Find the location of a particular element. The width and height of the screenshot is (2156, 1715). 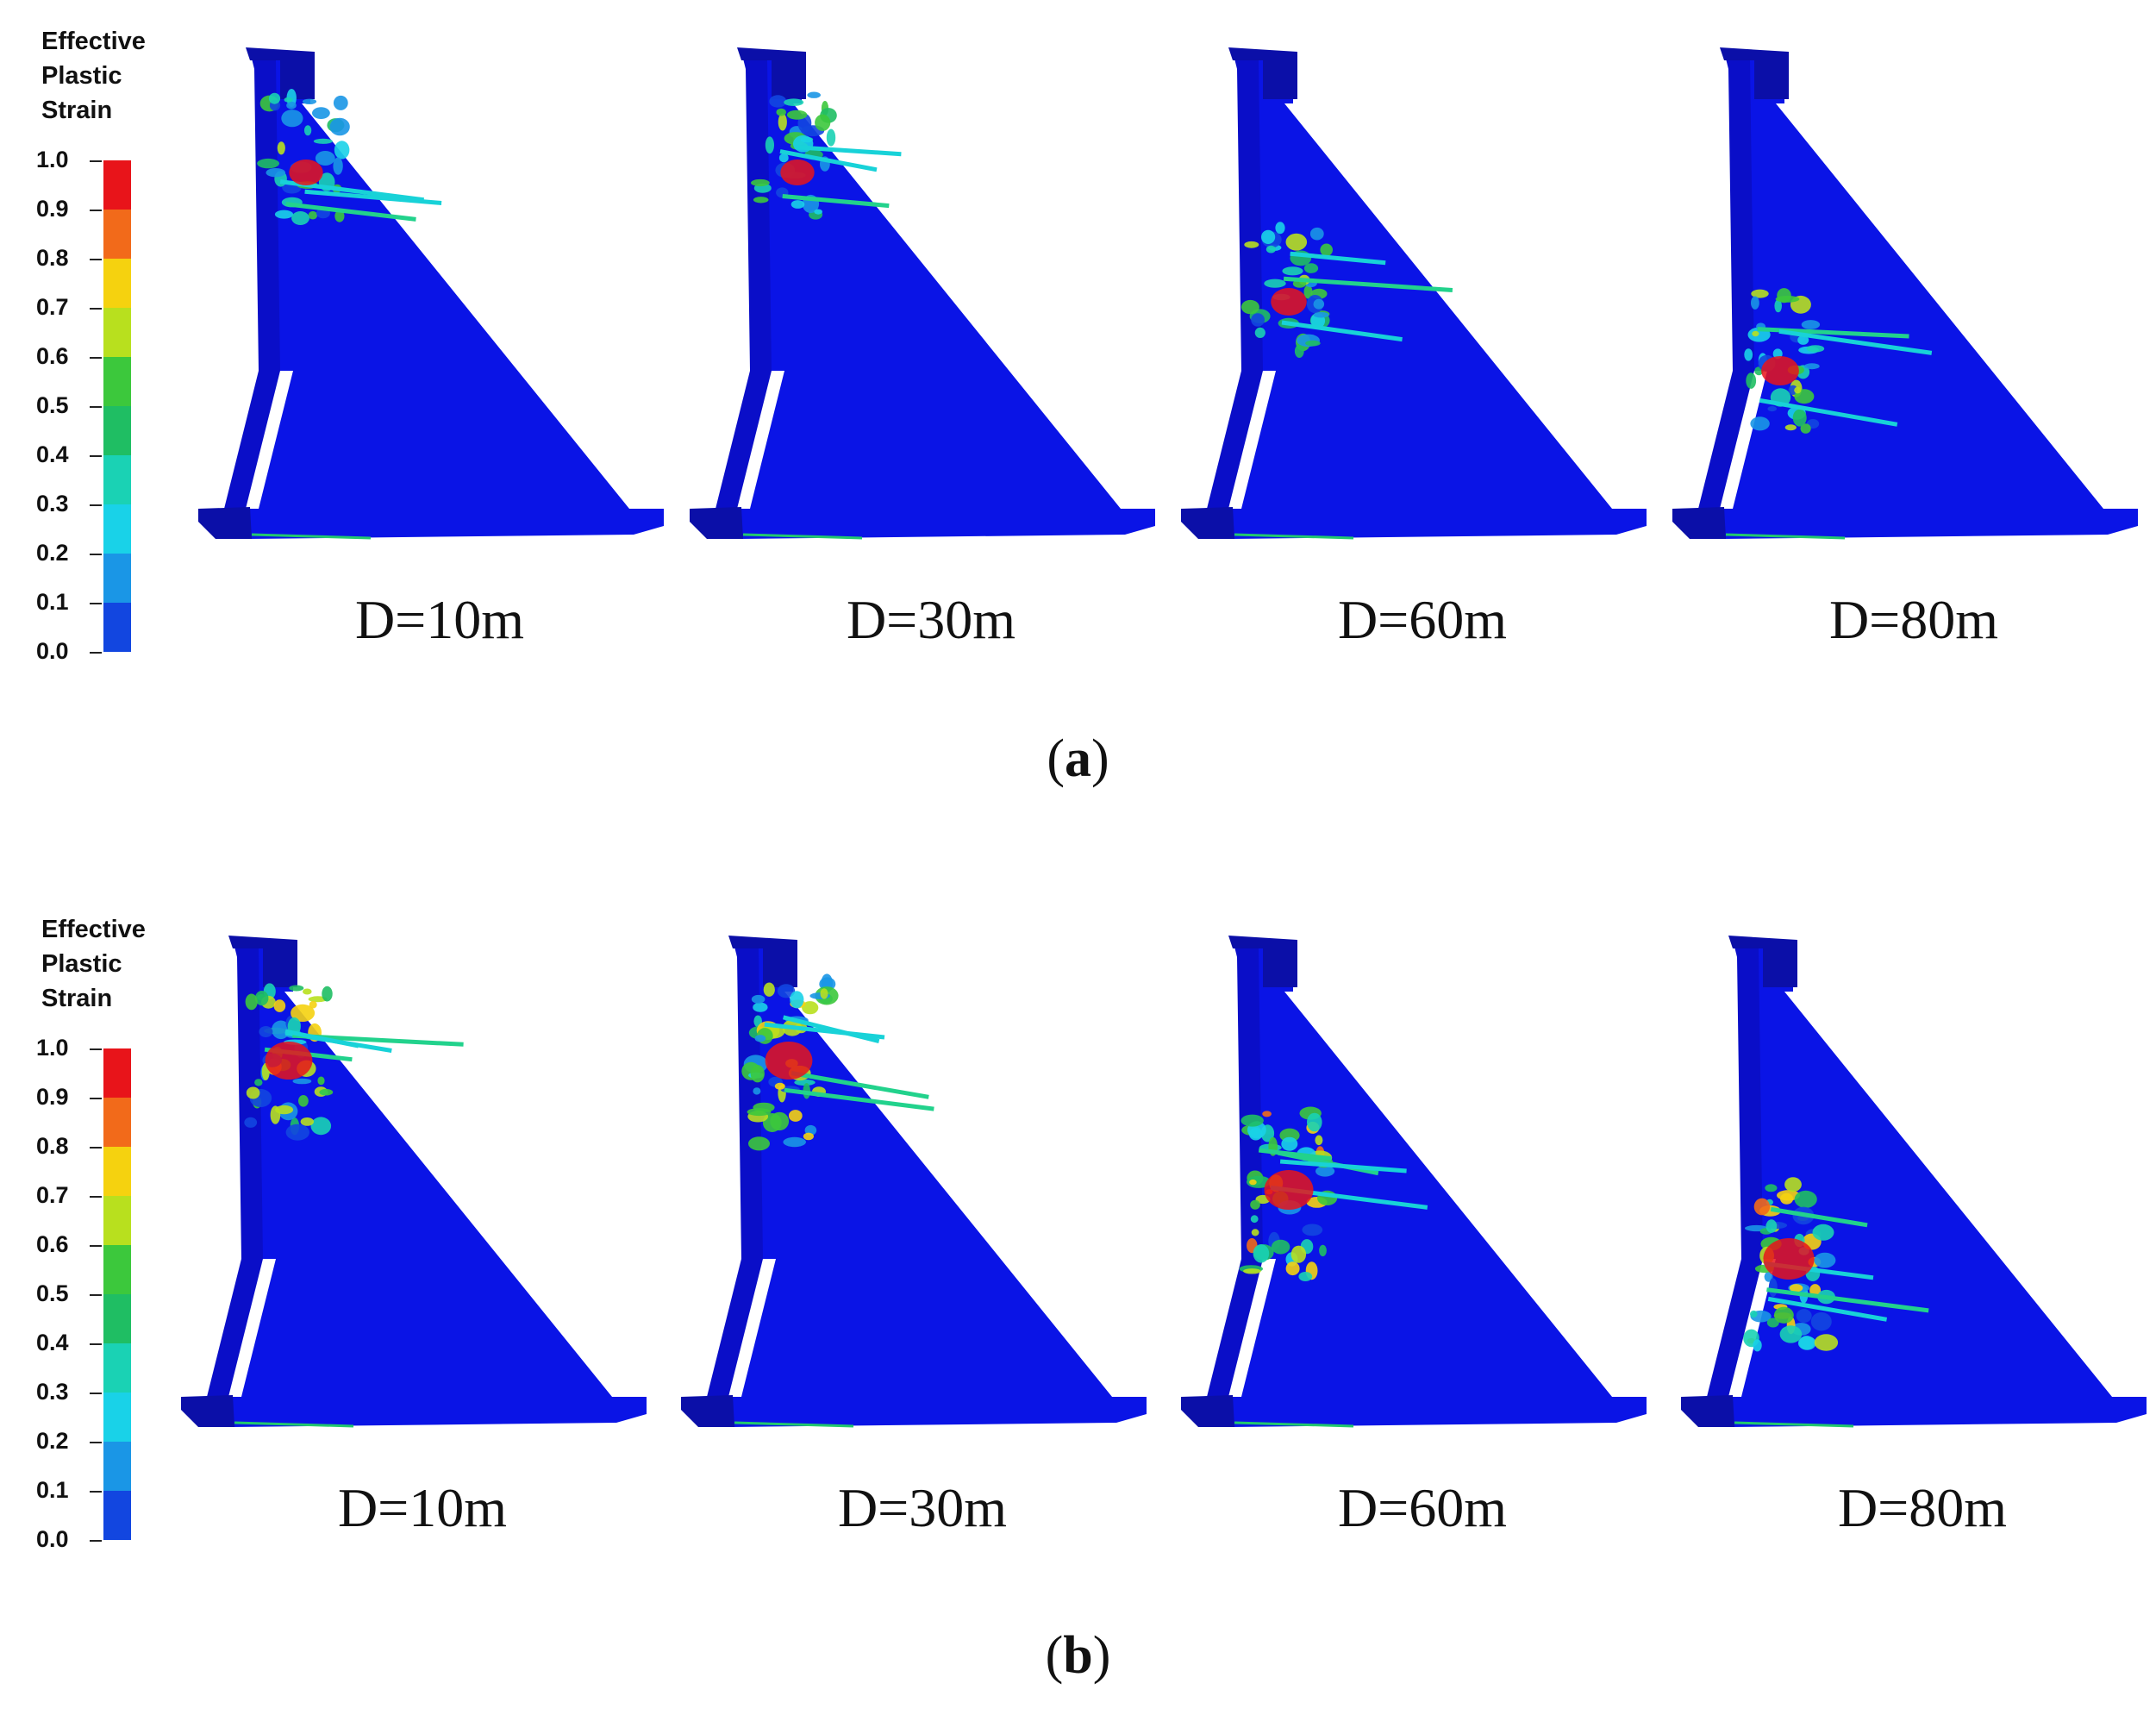

panel-letter: a is located at coordinates (1078, 759).